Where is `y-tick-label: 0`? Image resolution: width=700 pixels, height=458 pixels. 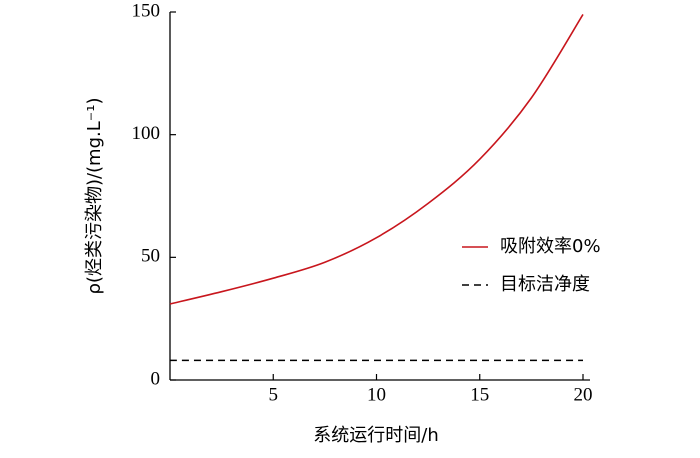 y-tick-label: 0 is located at coordinates (156, 378).